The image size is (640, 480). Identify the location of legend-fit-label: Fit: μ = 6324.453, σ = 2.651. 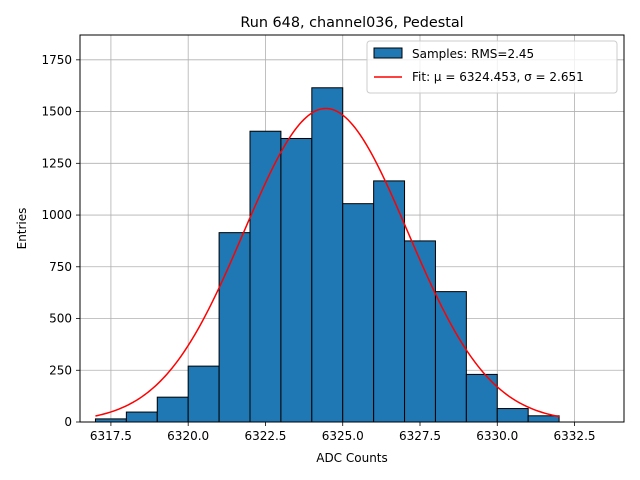
(498, 77).